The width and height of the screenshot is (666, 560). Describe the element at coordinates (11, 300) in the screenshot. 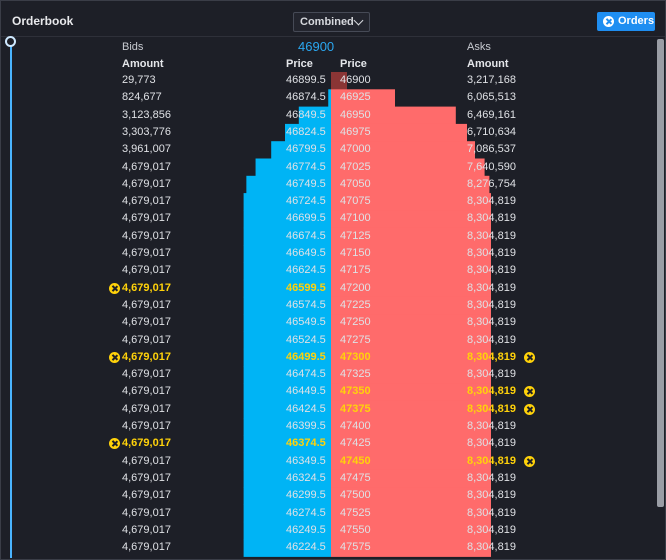

I see `depth-slider-track` at that location.